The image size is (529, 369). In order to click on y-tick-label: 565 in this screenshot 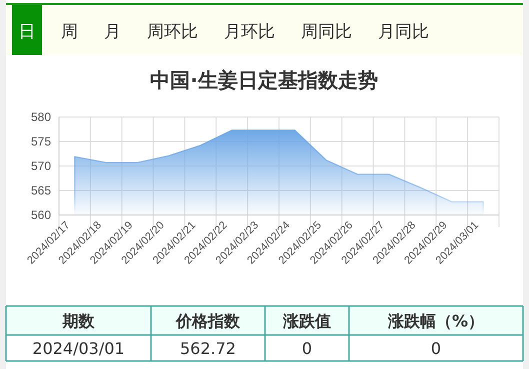, I will do `click(41, 190)`.